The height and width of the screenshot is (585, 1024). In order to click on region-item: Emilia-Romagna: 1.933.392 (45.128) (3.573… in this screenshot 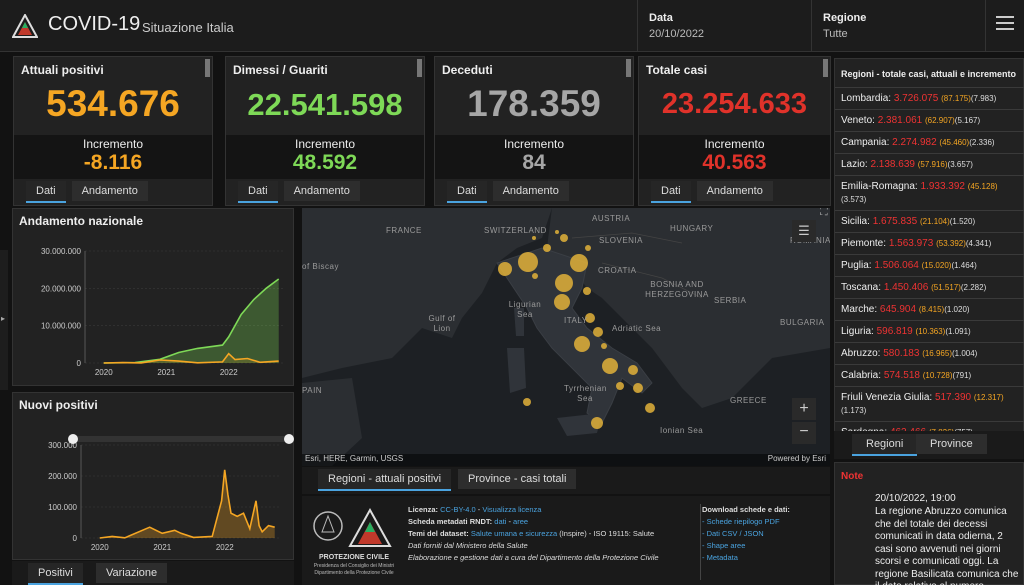, I will do `click(929, 192)`.